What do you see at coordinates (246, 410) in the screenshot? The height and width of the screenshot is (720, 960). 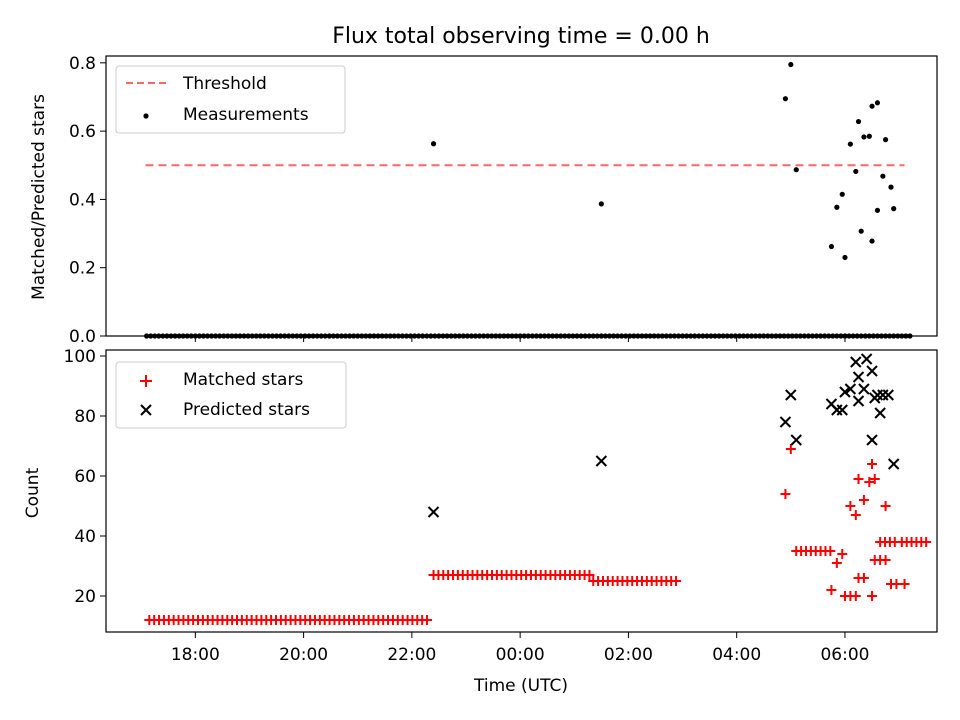 I see `predicted-legend-label: Predicted stars` at bounding box center [246, 410].